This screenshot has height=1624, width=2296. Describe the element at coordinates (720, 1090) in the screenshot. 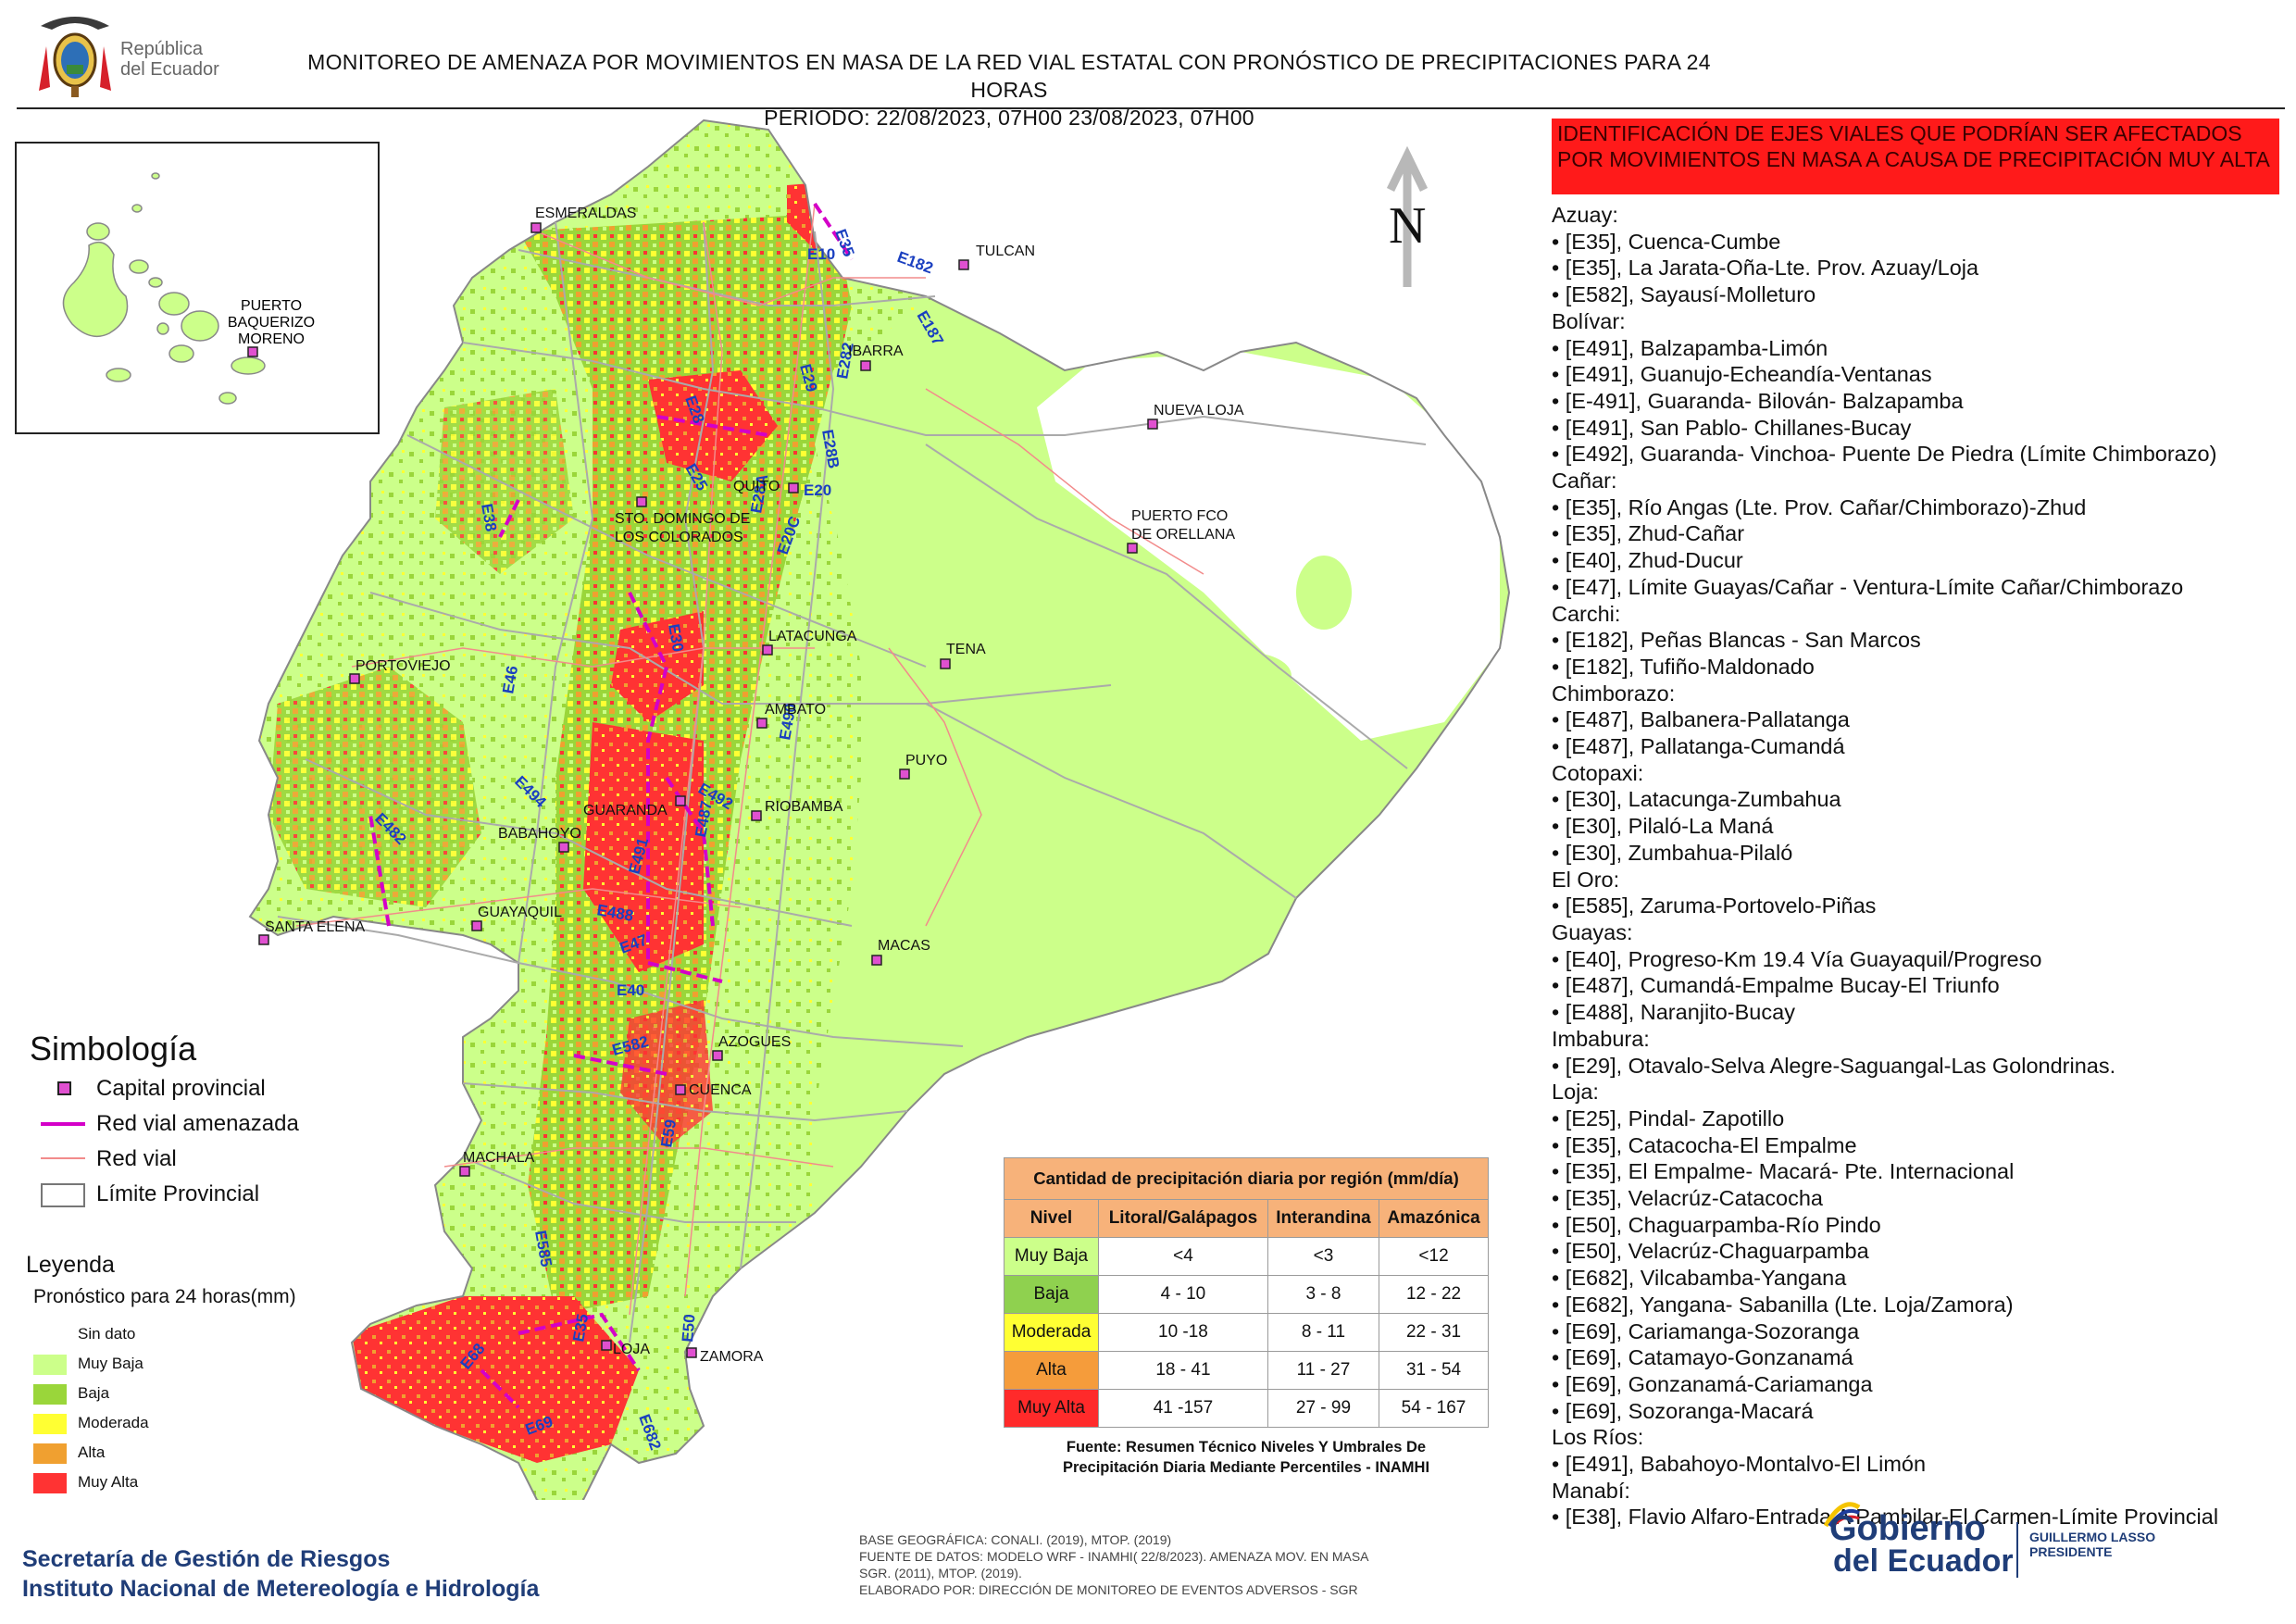

I see `svg-text: CUENCA` at that location.